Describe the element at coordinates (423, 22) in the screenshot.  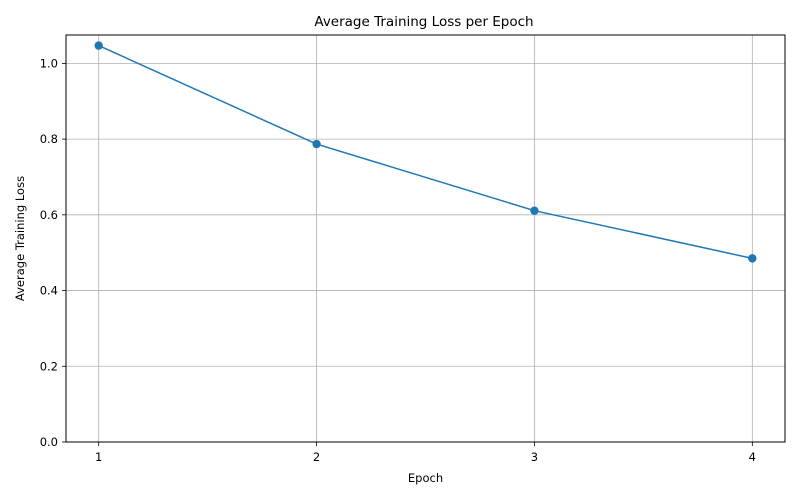
I see `chart-title: Average Training Loss per Epoch` at that location.